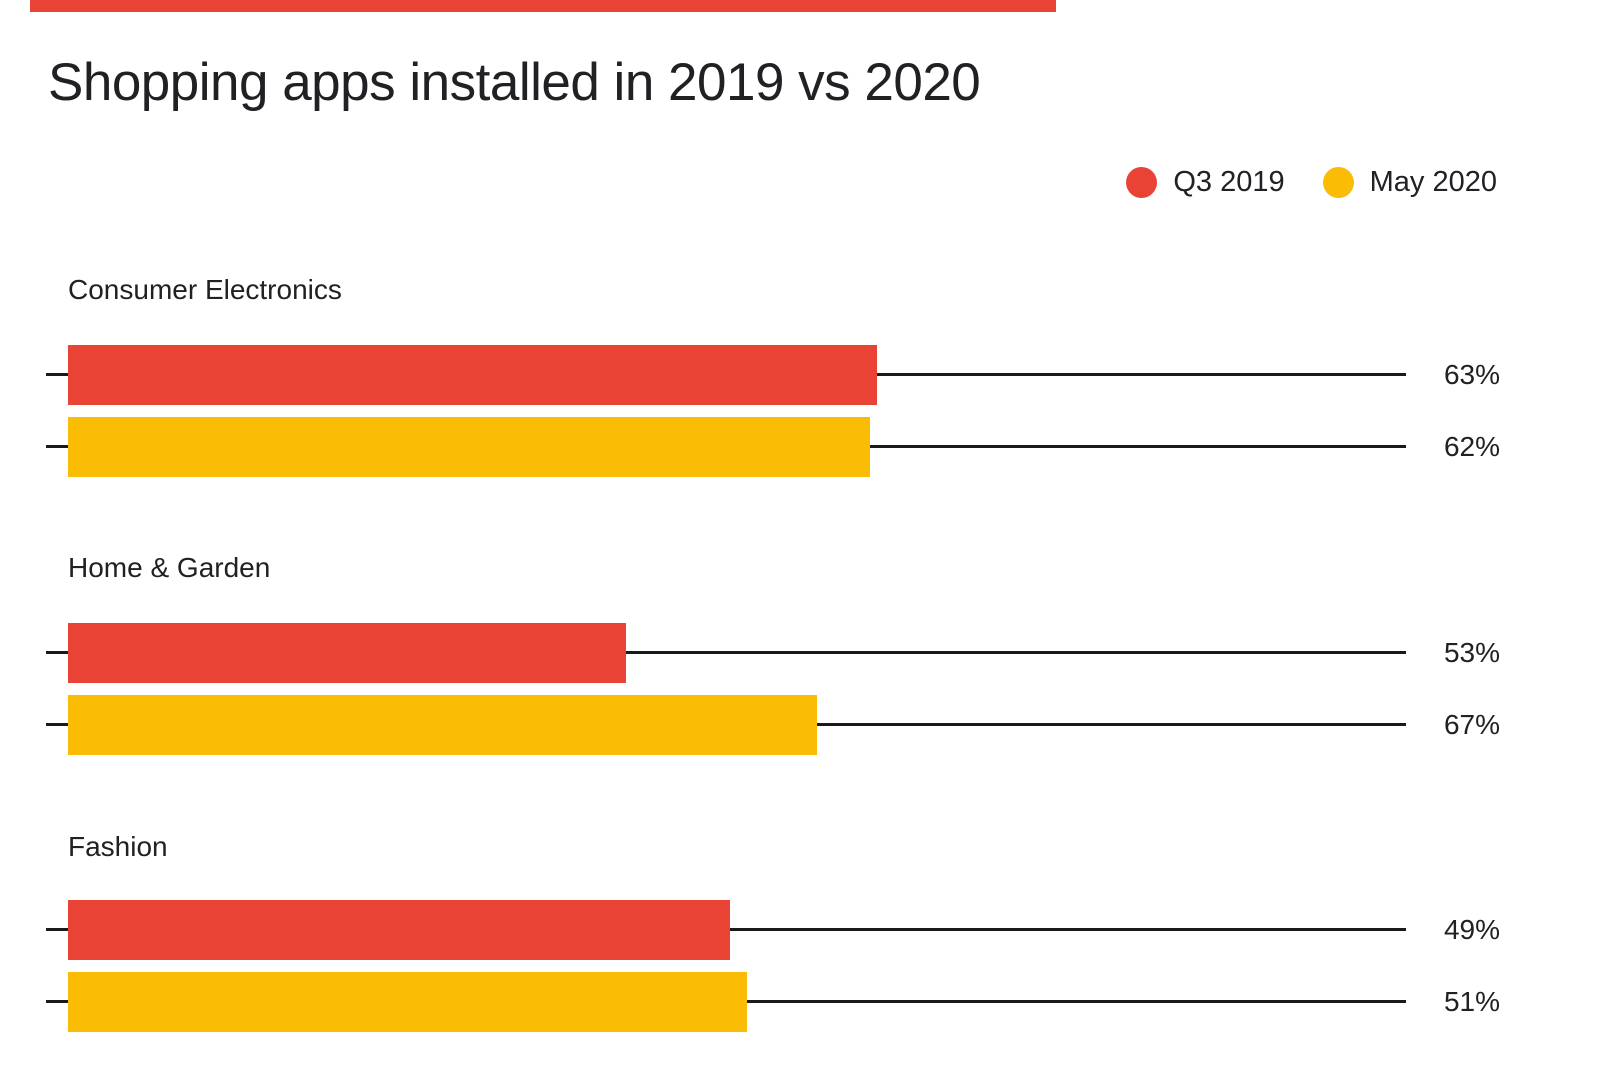 This screenshot has height=1084, width=1600. I want to click on category-label-fashion: Fashion, so click(118, 846).